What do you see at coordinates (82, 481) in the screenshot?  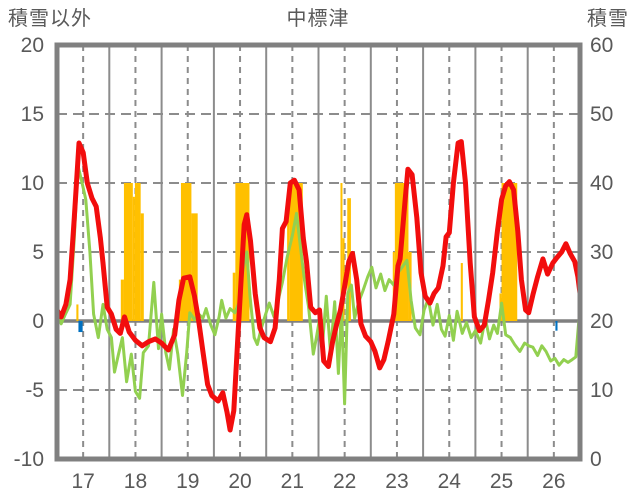 I see `x-axis-tick-label: 17` at bounding box center [82, 481].